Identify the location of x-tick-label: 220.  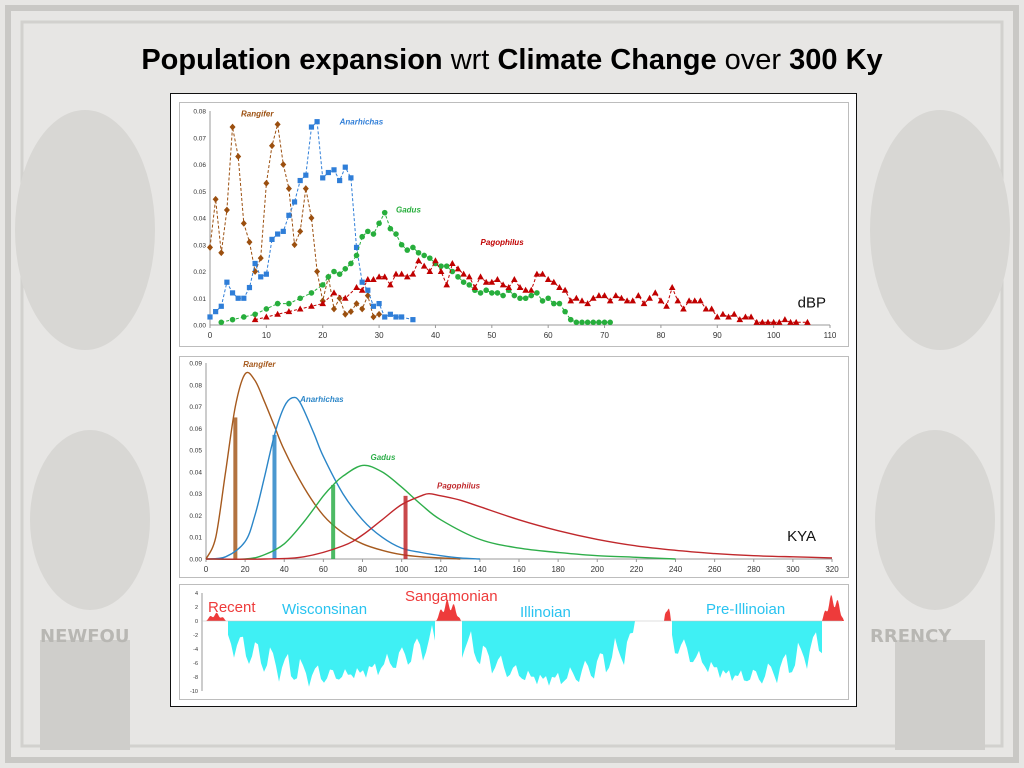
(637, 569).